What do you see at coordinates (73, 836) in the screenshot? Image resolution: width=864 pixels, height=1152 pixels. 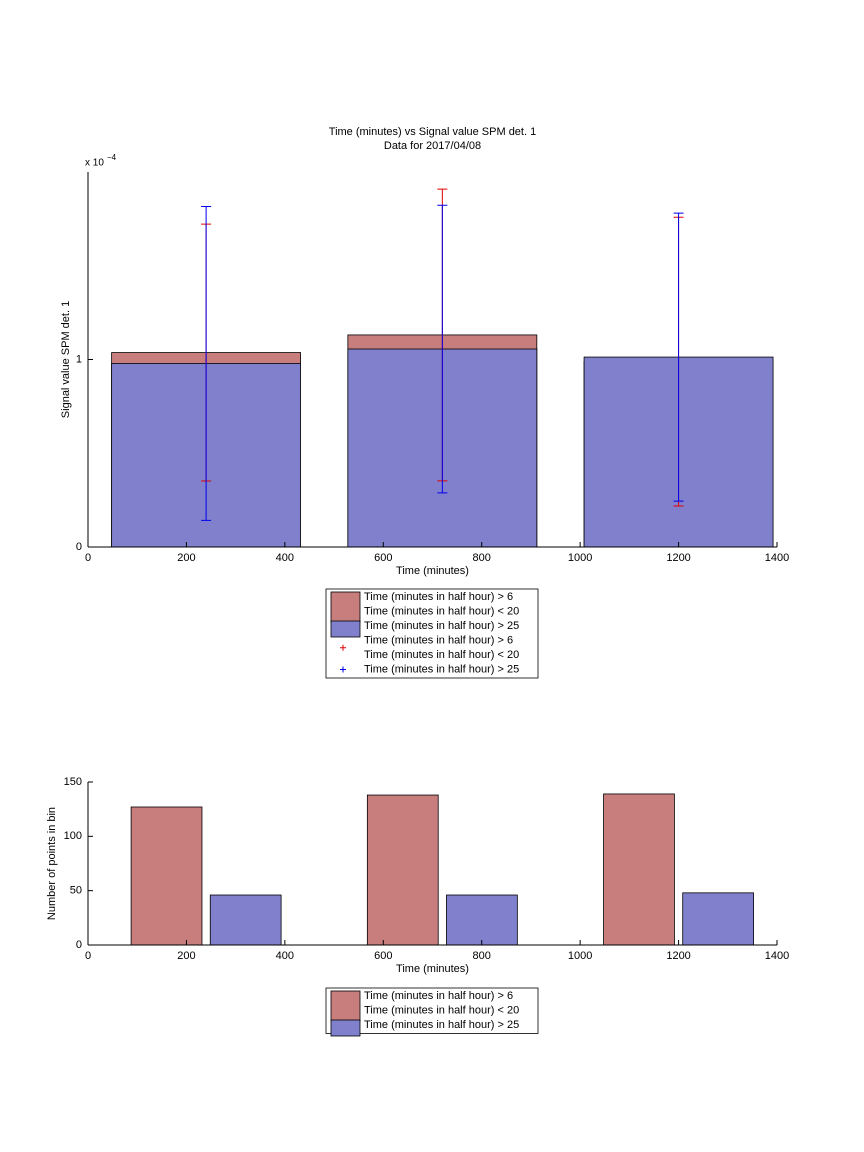 I see `y-tick-label: 100` at bounding box center [73, 836].